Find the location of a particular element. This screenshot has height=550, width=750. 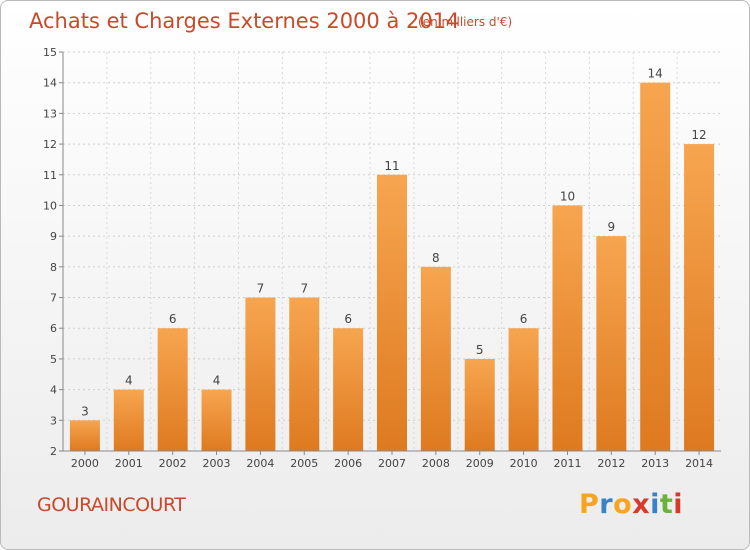

x-tick-label: 2005 is located at coordinates (304, 463).